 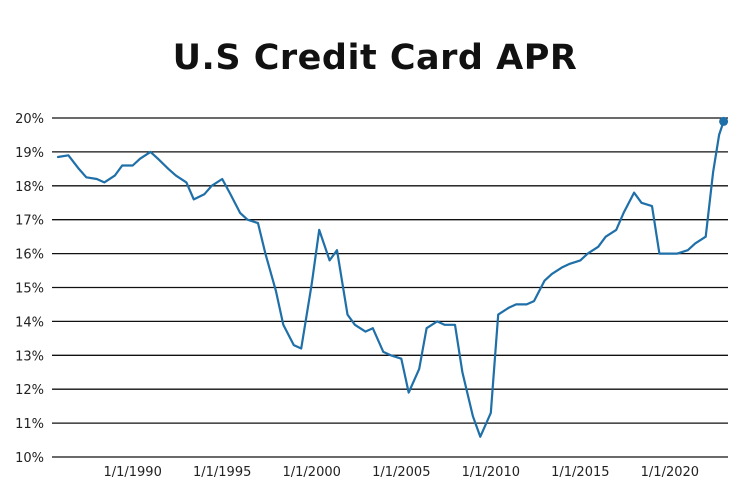 I want to click on x-tick-label: 1/1/1995, so click(x=222, y=472).